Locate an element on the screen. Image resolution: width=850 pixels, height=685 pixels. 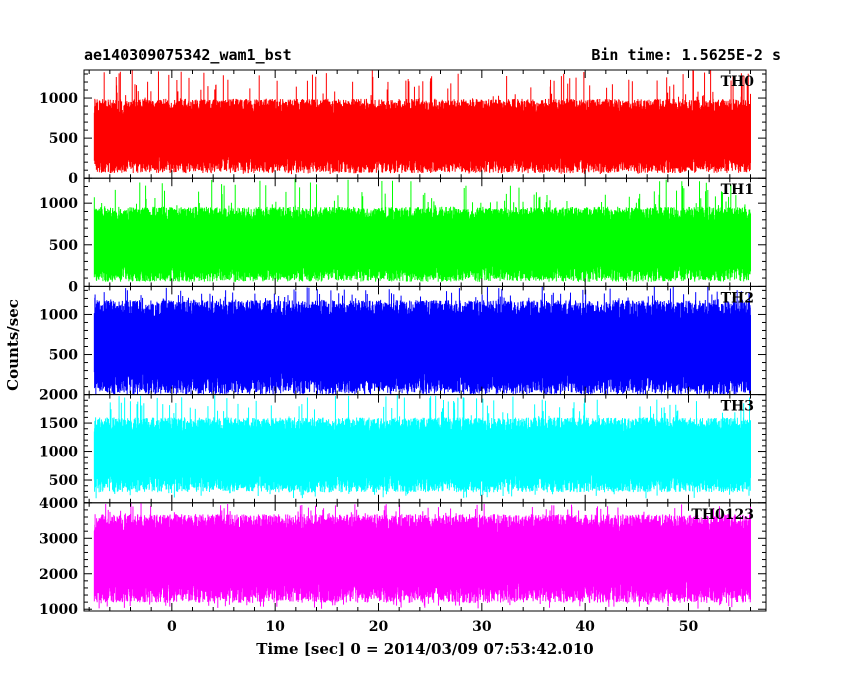
x-tick-label: 0 is located at coordinates (172, 627).